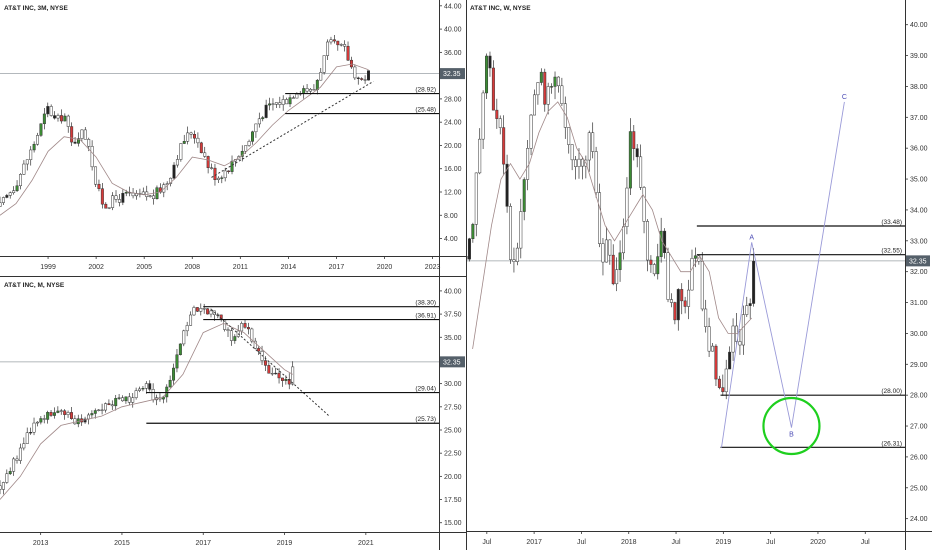 Image resolution: width=932 pixels, height=550 pixels. Describe the element at coordinates (240, 267) in the screenshot. I see `x-tick-label: 2011` at that location.